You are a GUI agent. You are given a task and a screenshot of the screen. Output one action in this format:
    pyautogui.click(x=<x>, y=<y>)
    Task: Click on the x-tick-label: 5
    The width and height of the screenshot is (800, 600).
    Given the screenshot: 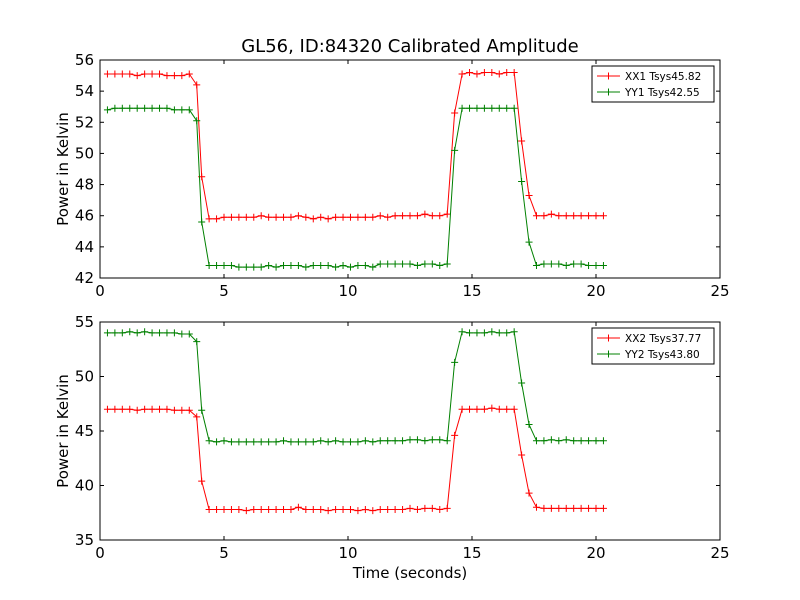 What is the action you would take?
    pyautogui.click(x=224, y=553)
    